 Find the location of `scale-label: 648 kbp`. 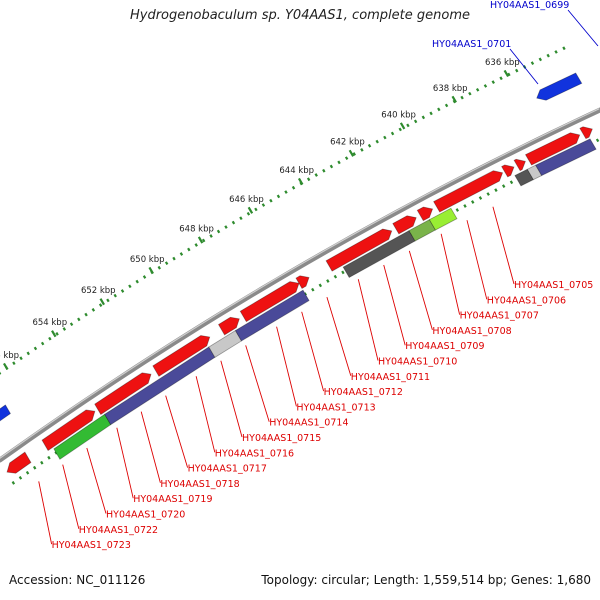

scale-label: 648 kbp is located at coordinates (196, 229).